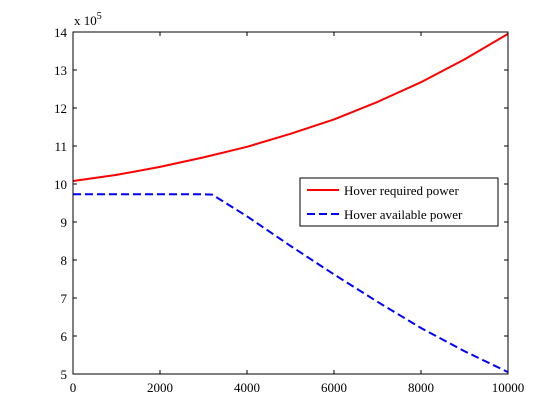 Image resolution: width=560 pixels, height=420 pixels. I want to click on svg-text: x 105, so click(88, 19).